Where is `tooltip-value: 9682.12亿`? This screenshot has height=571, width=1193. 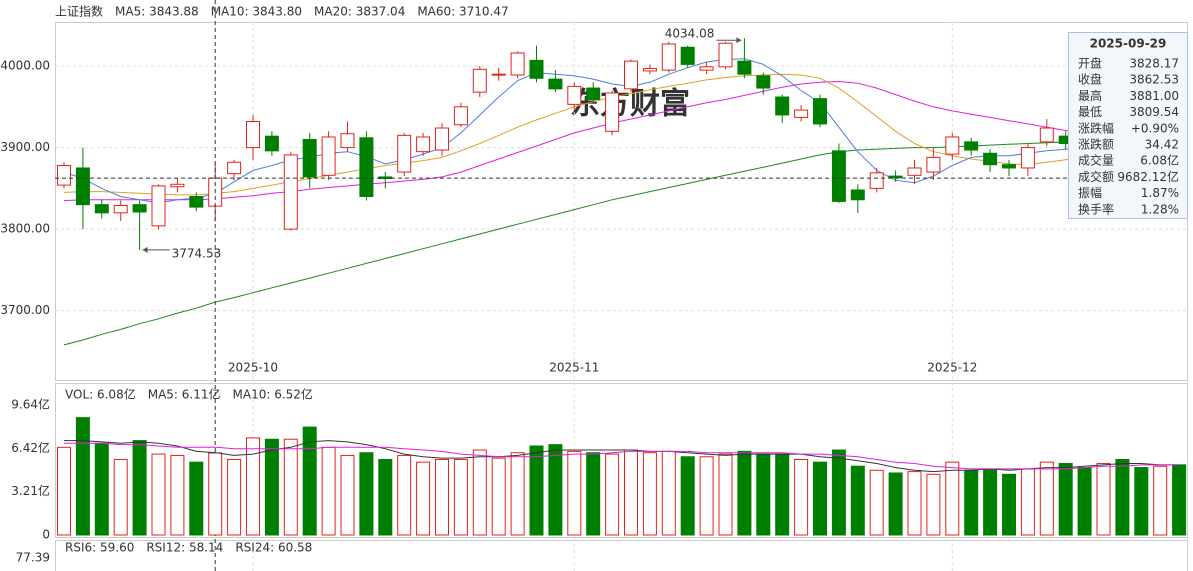
tooltip-value: 9682.12亿 is located at coordinates (1148, 176).